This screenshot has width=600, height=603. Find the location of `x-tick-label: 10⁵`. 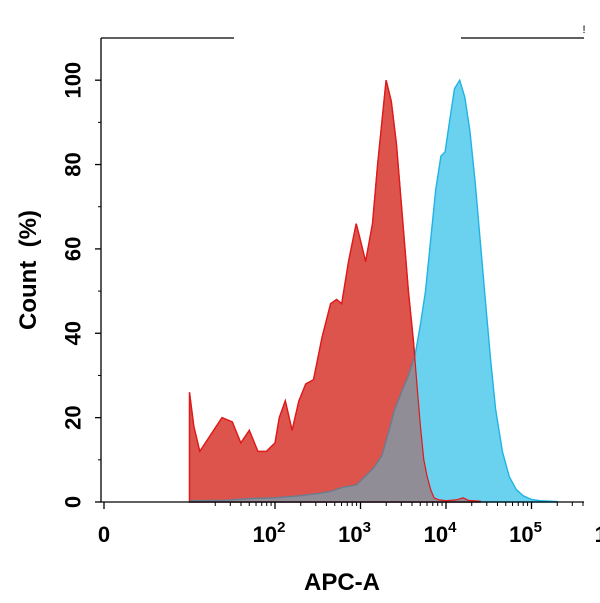

x-tick-label: 10⁵ is located at coordinates (525, 533).